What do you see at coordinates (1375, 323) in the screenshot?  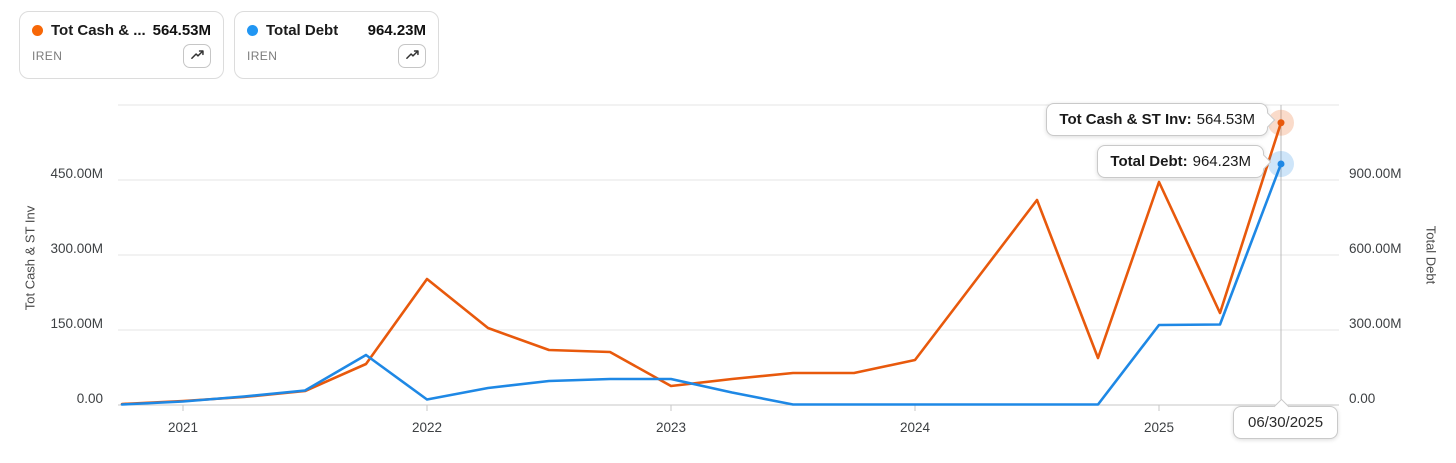 I see `right-axis-tick-label: 300.00M` at bounding box center [1375, 323].